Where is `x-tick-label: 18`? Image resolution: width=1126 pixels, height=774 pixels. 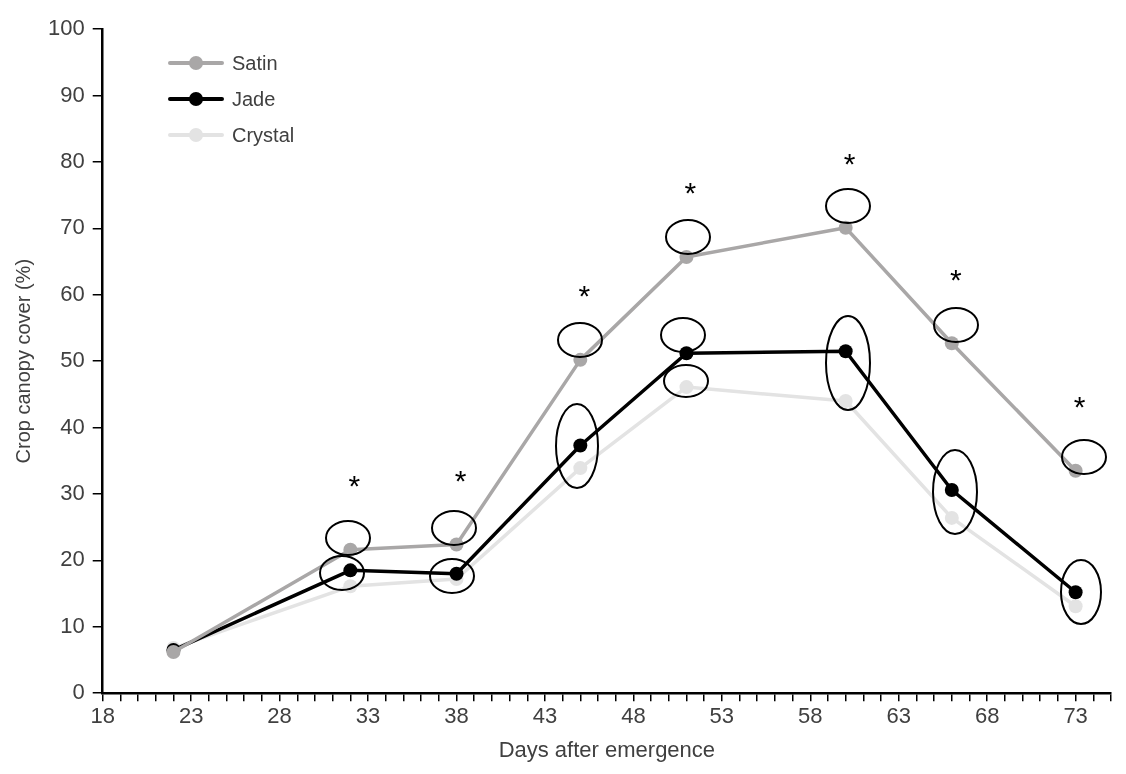 x-tick-label: 18 is located at coordinates (102, 716).